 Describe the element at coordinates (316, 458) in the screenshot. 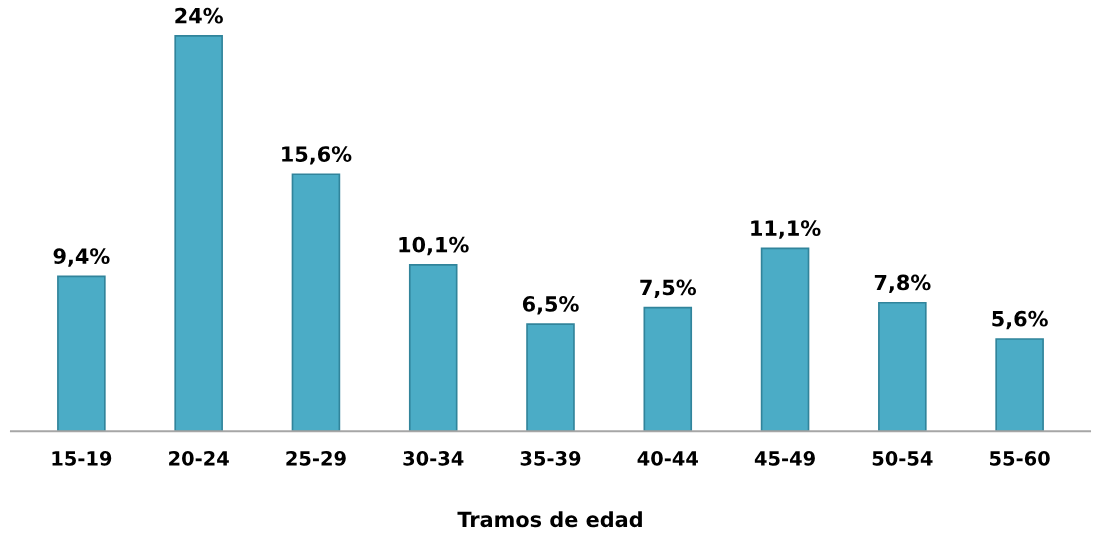

I see `x-tick-label: 25-29` at that location.